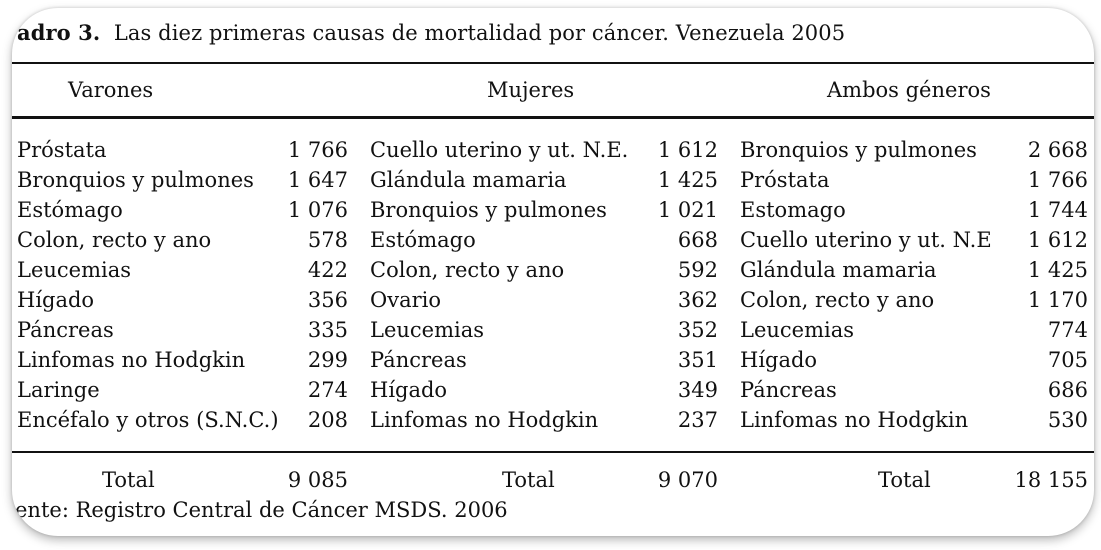  What do you see at coordinates (1067, 360) in the screenshot?
I see `value-cell: 705` at bounding box center [1067, 360].